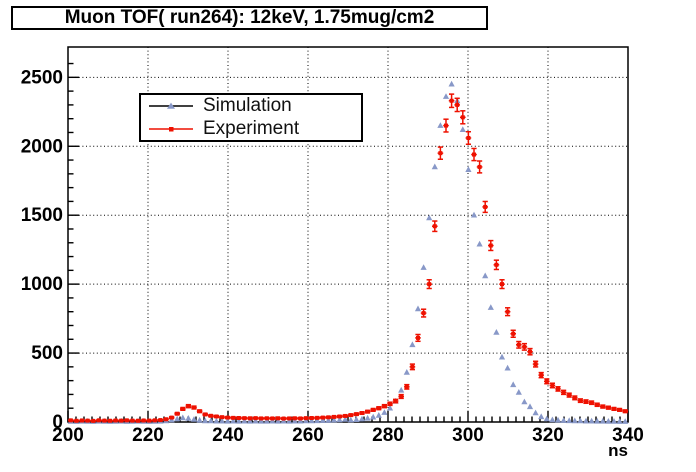  I want to click on y-tick-label: 1000, so click(42, 284).